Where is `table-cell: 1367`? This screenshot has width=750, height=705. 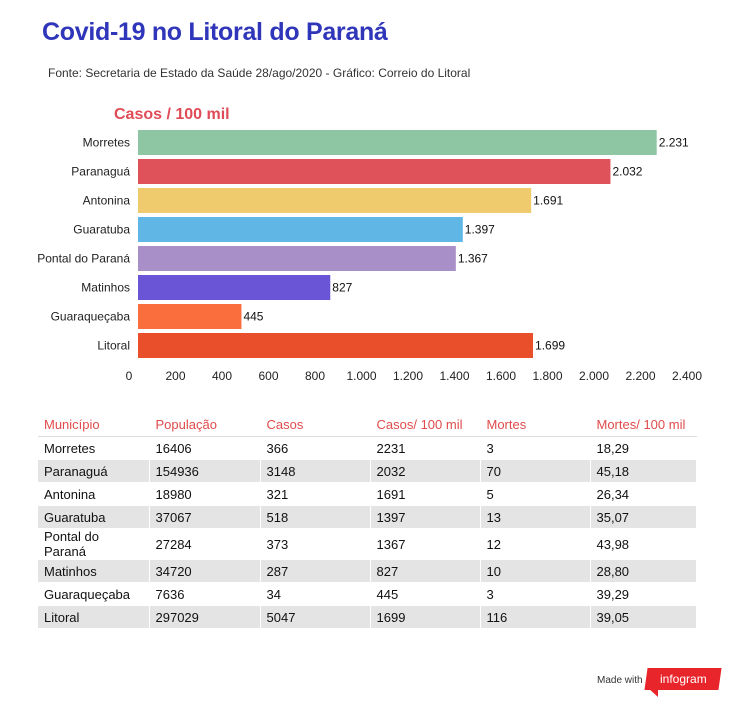
table-cell: 1367 is located at coordinates (425, 544).